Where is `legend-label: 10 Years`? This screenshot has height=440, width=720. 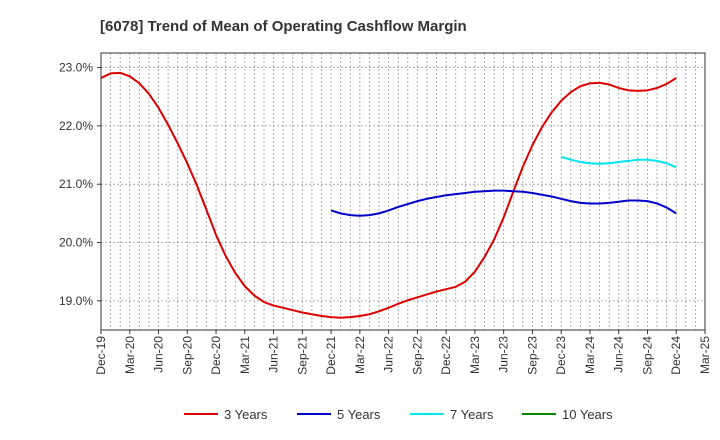 legend-label: 10 Years is located at coordinates (587, 414).